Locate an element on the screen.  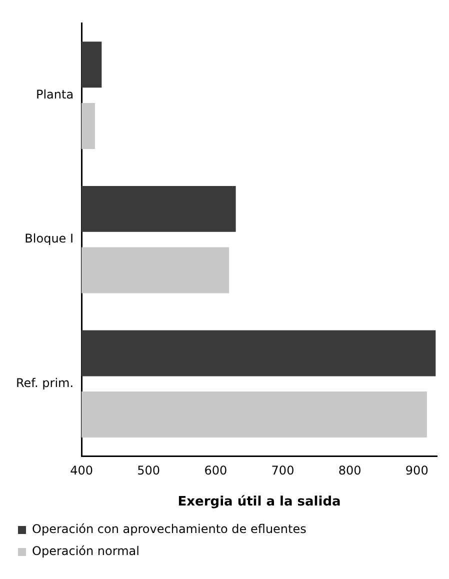
x-tick-label: 500 is located at coordinates (148, 470).